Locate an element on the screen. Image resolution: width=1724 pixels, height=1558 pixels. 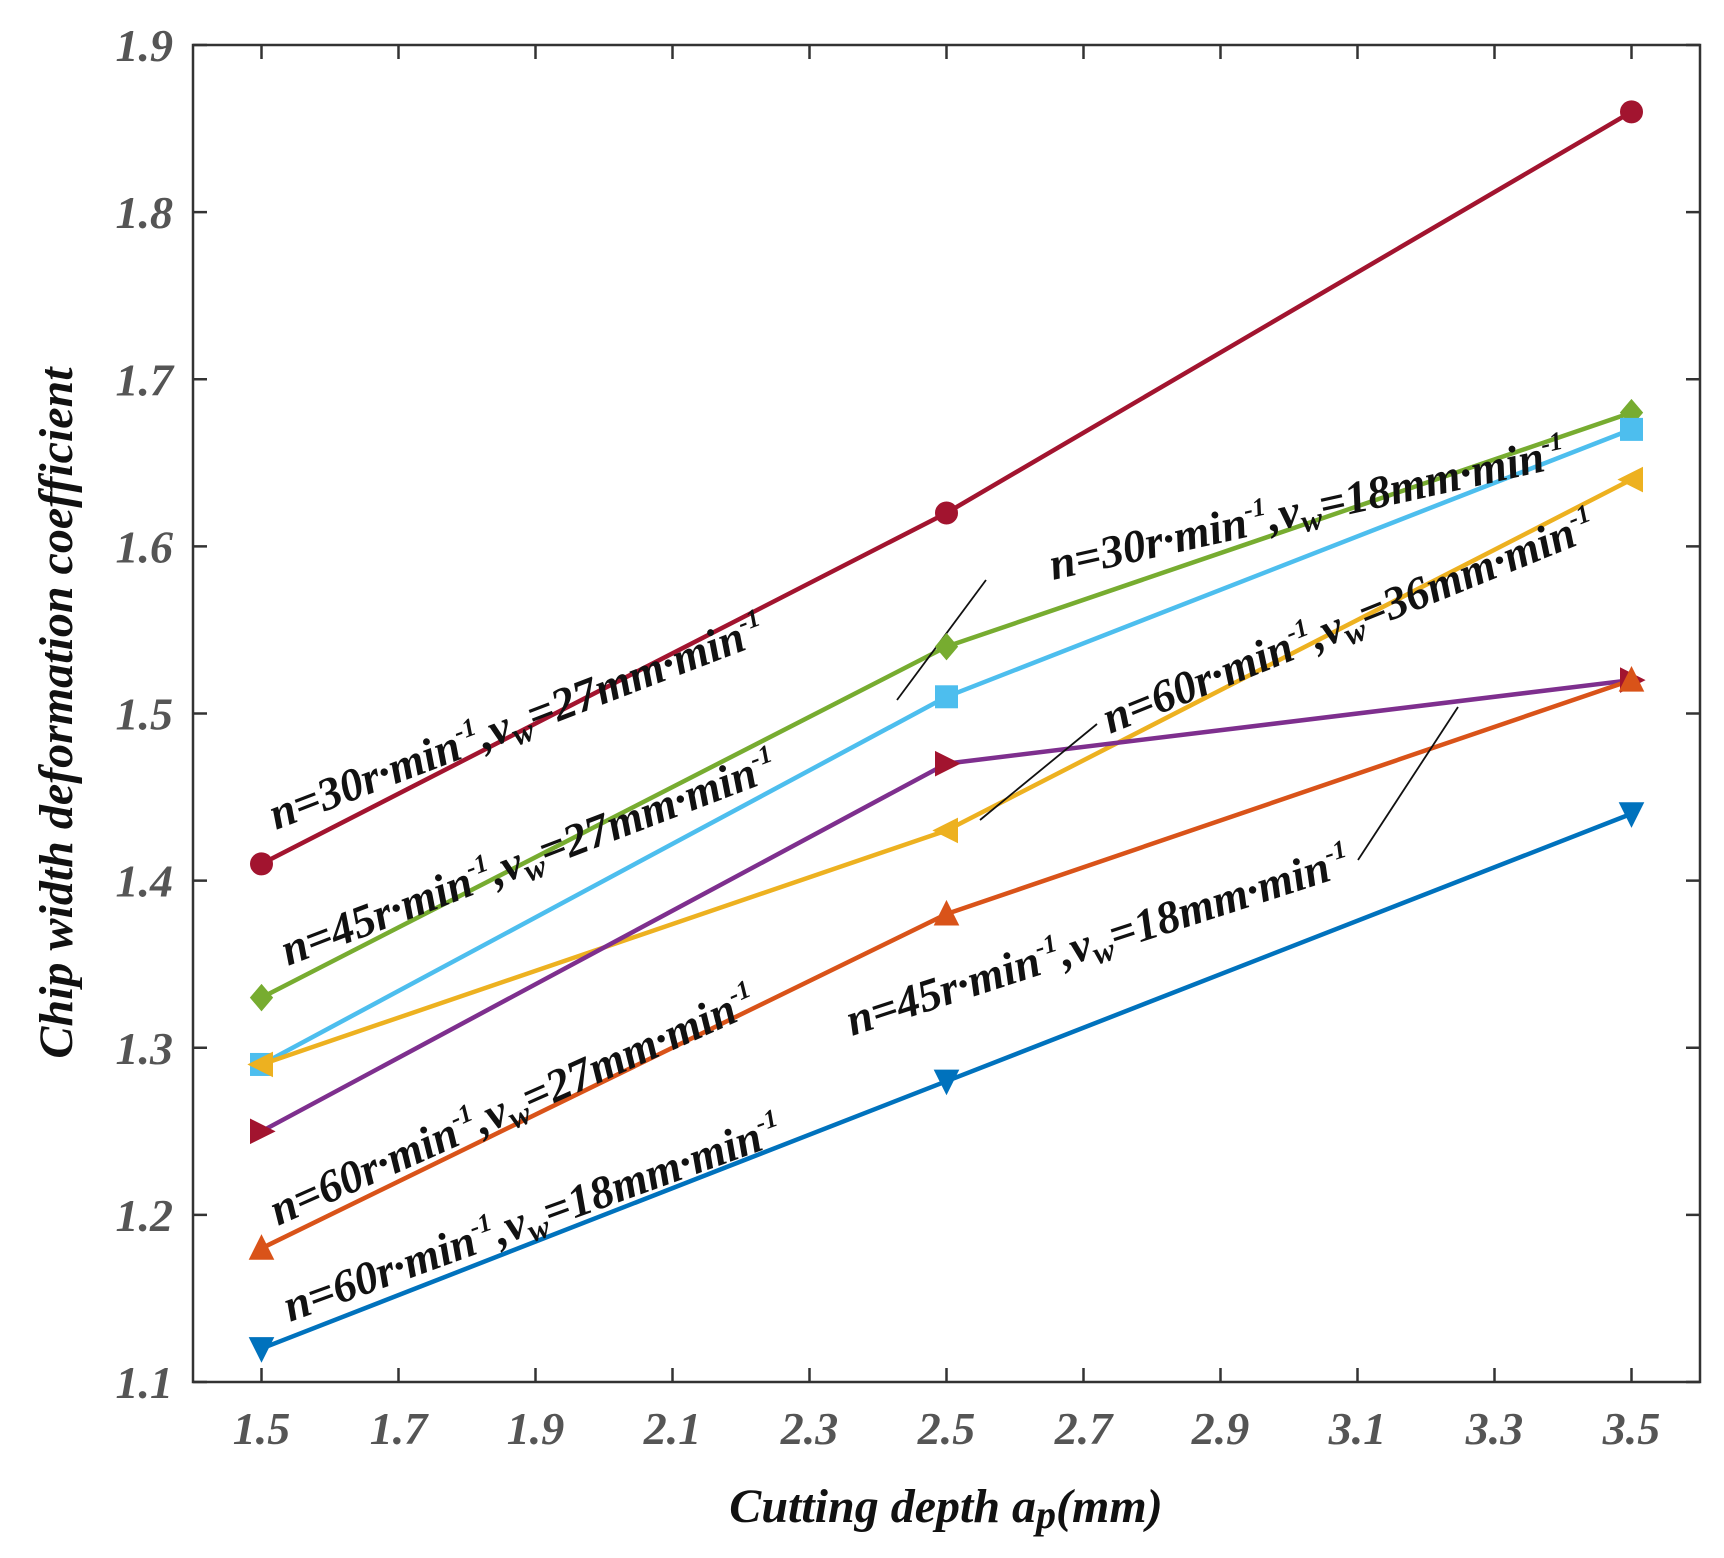
series-annotation-5: n=45r·min-1,vw=18mm·min-1 is located at coordinates (1098, 942).